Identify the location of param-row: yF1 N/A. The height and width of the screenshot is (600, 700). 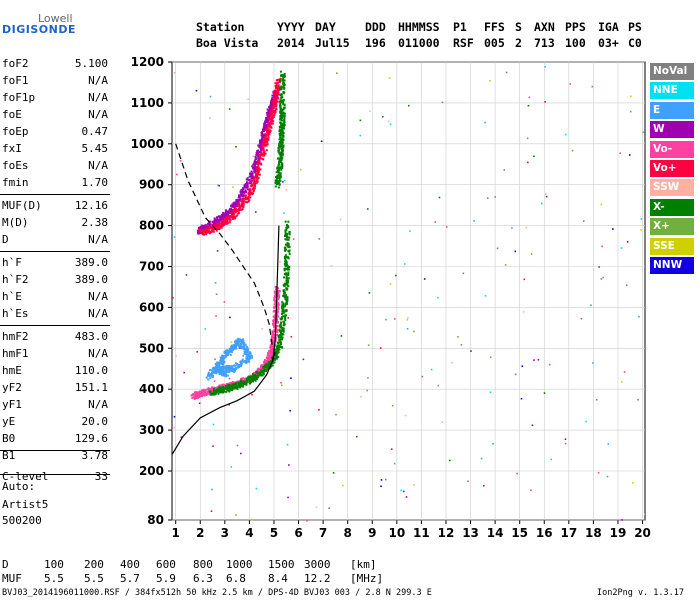
(55, 406).